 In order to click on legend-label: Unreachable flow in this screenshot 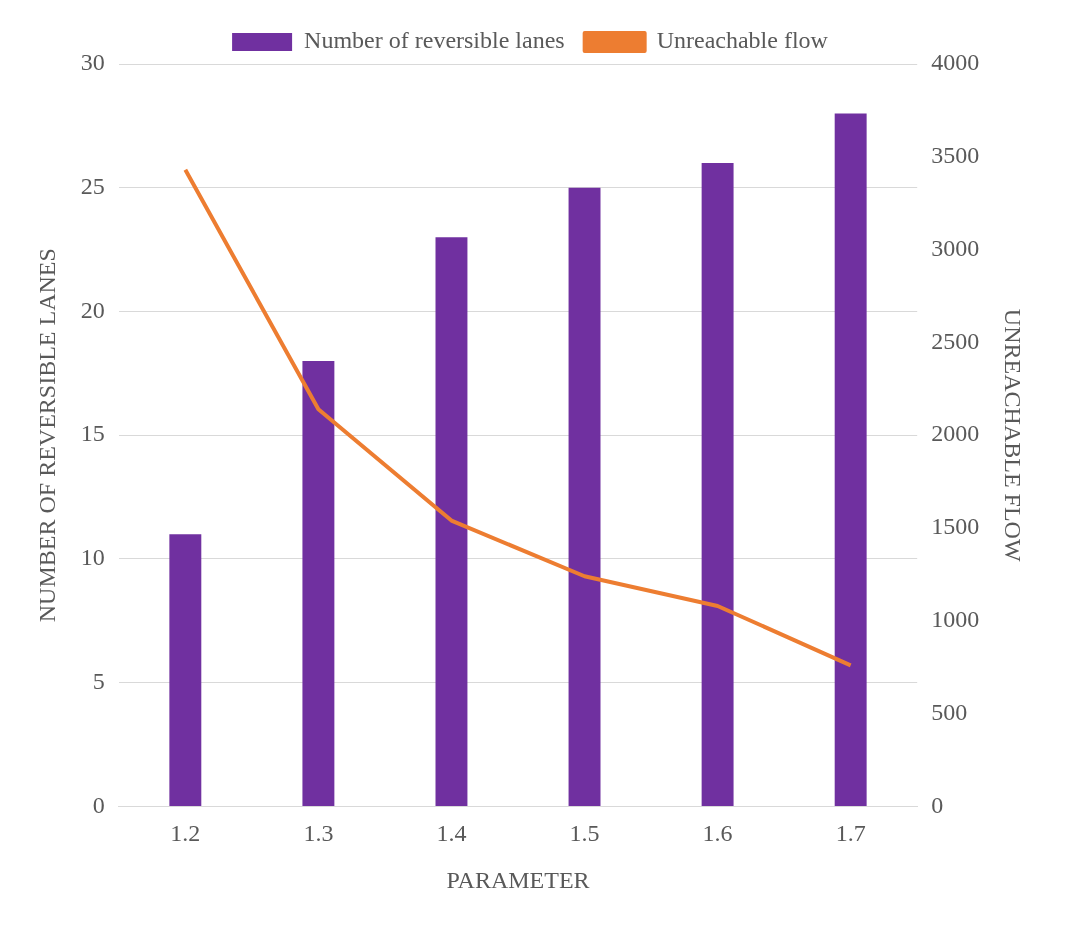, I will do `click(742, 40)`.